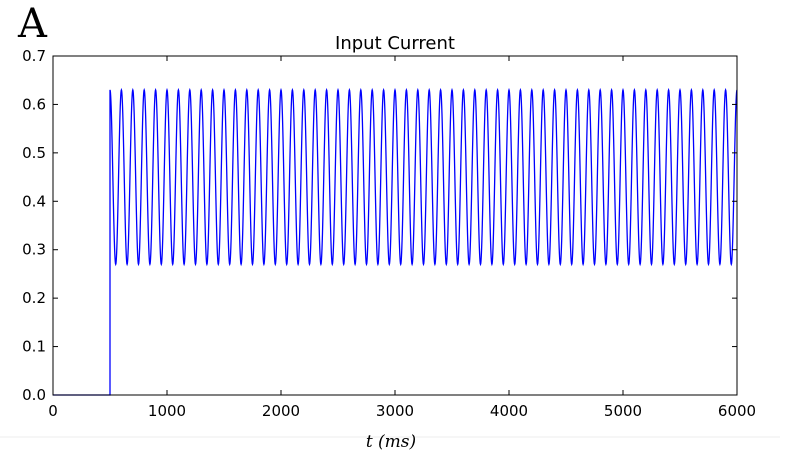  What do you see at coordinates (34, 104) in the screenshot?
I see `y-tick-label: 0.6` at bounding box center [34, 104].